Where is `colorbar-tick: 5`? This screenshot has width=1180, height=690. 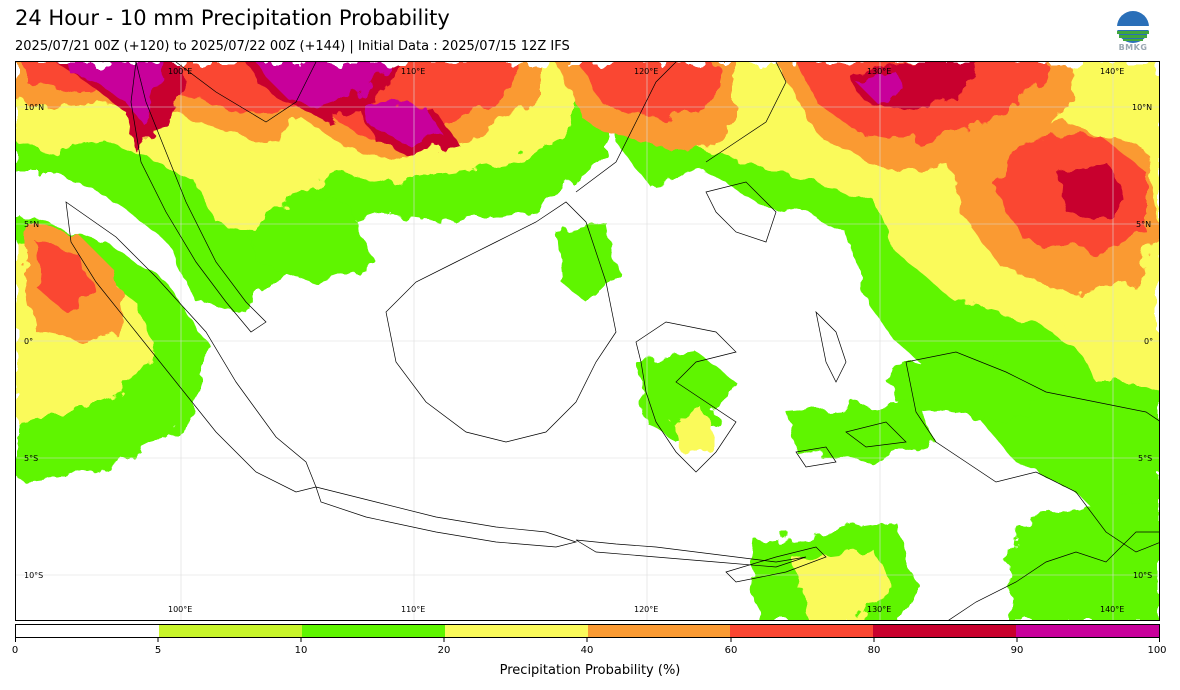
colorbar-tick: 5 is located at coordinates (158, 650).